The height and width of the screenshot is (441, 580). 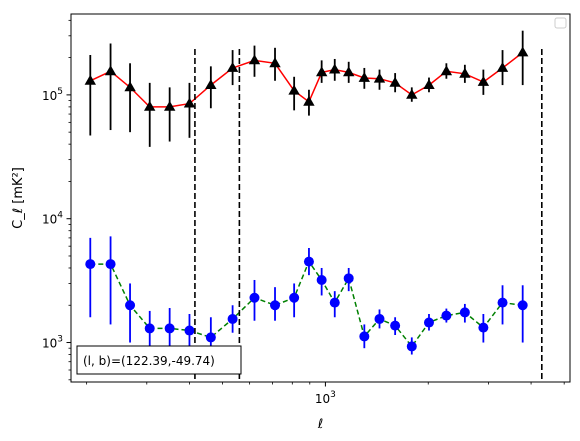 I want to click on legend-box, so click(x=560, y=23).